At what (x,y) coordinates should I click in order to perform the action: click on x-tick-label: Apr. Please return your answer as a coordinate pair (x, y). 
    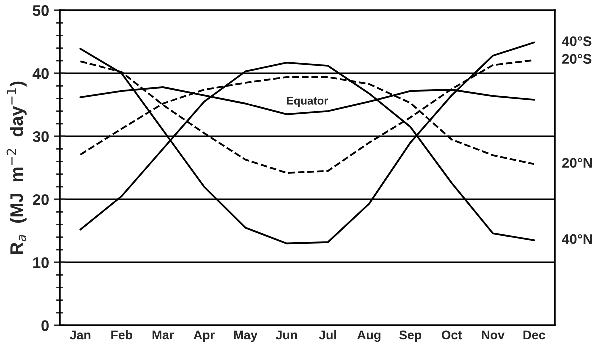
    Looking at the image, I should click on (204, 336).